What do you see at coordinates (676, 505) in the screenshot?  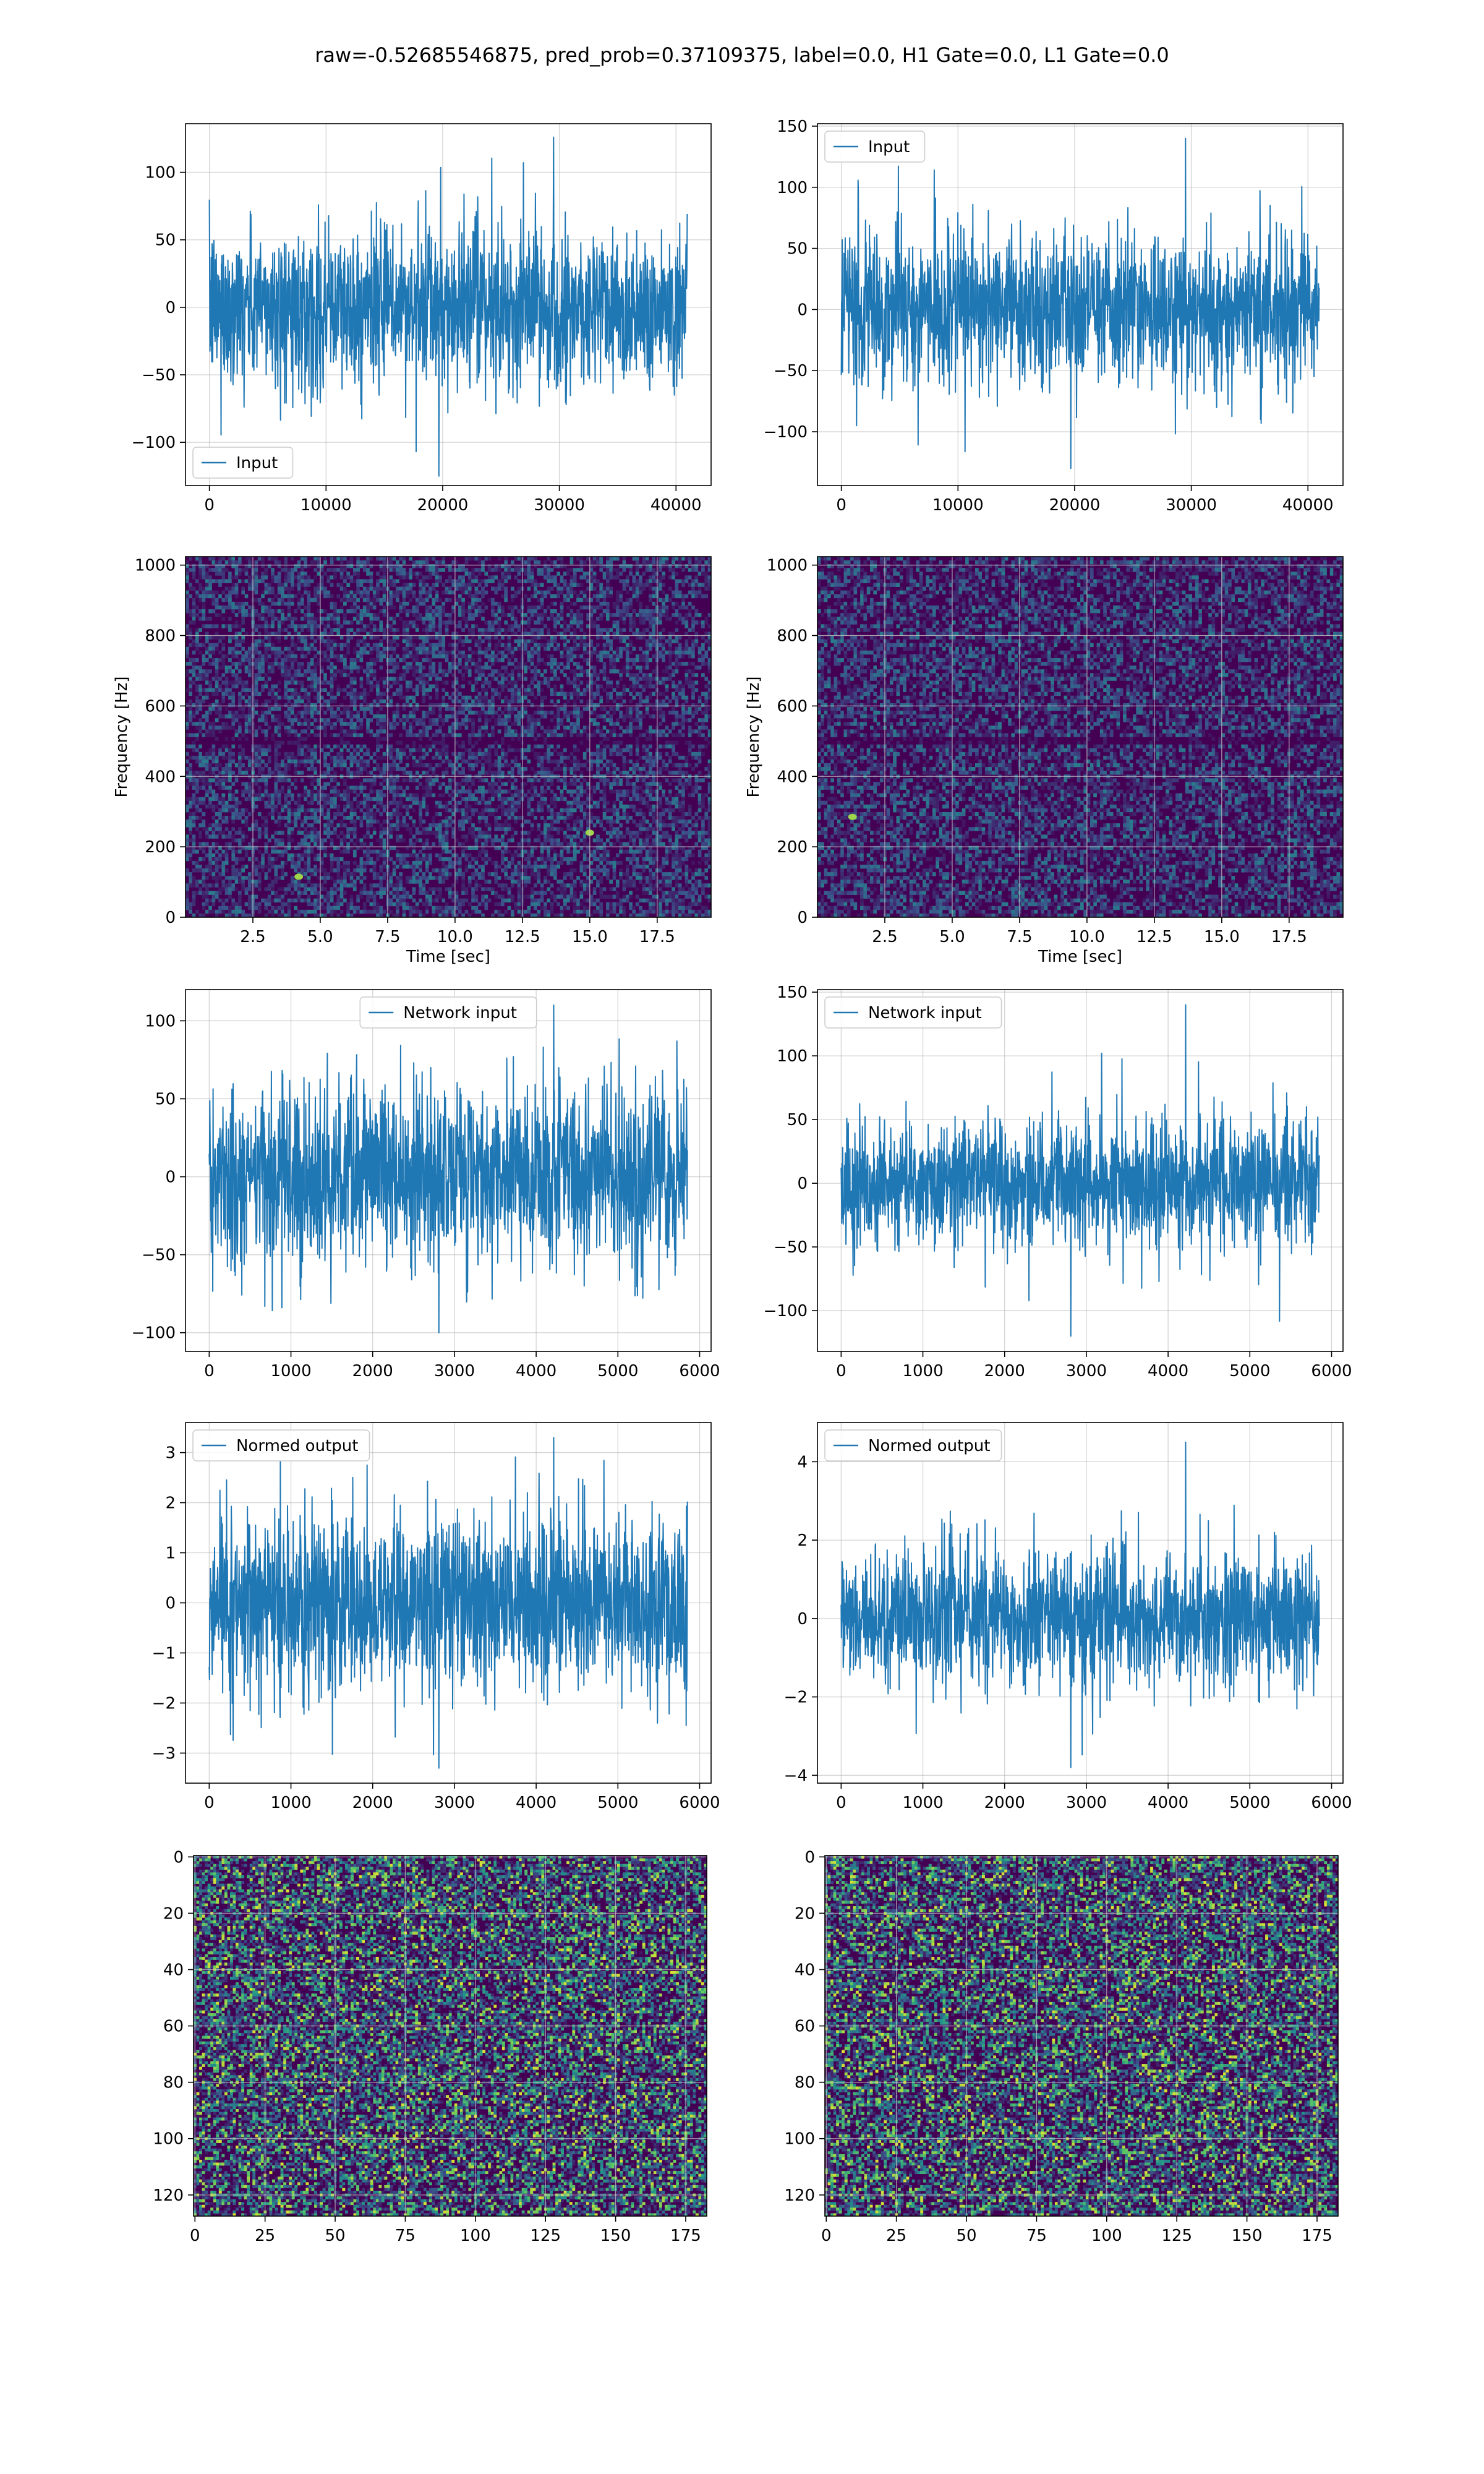 I see `x-tick-label: 40000` at bounding box center [676, 505].